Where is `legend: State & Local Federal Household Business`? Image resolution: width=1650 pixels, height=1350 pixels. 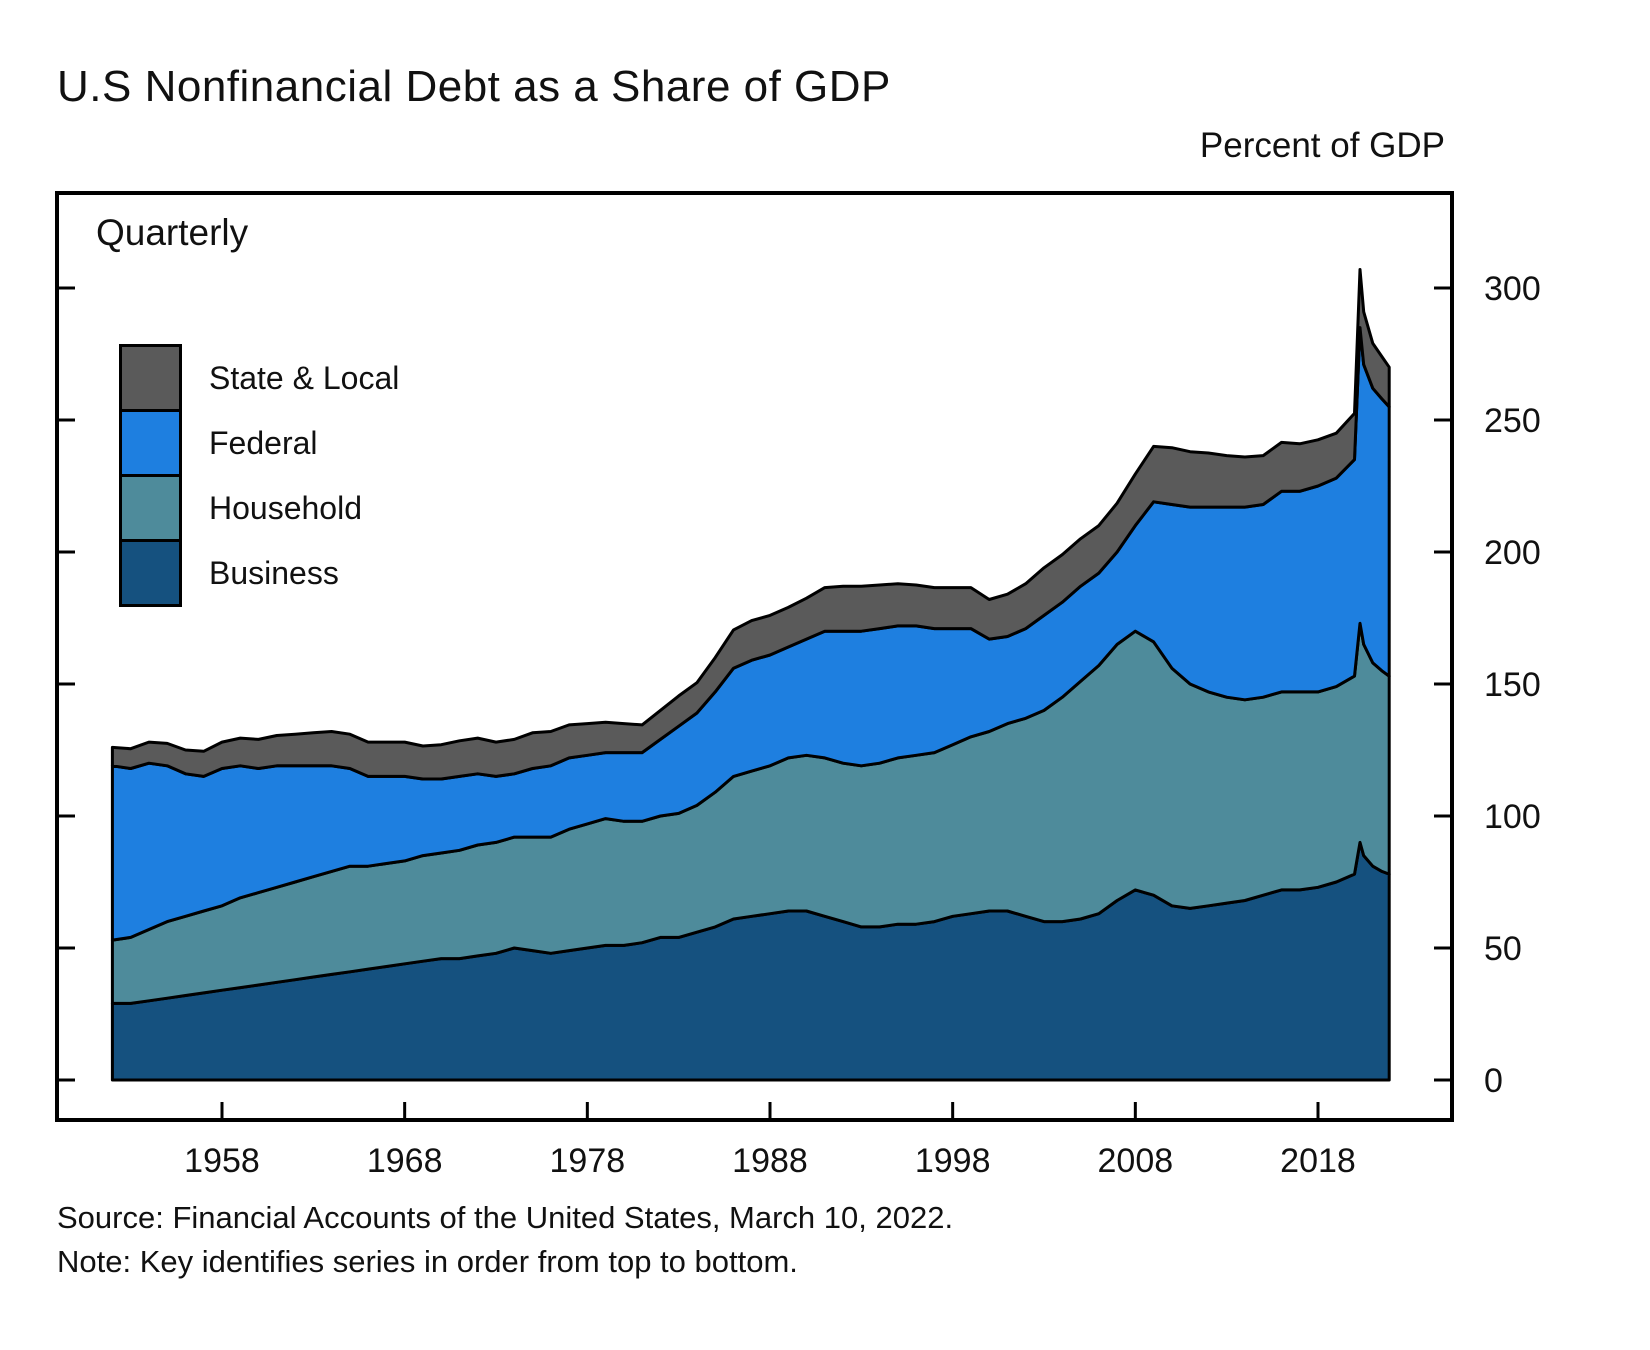
legend: State & Local Federal Household Business is located at coordinates (259, 475).